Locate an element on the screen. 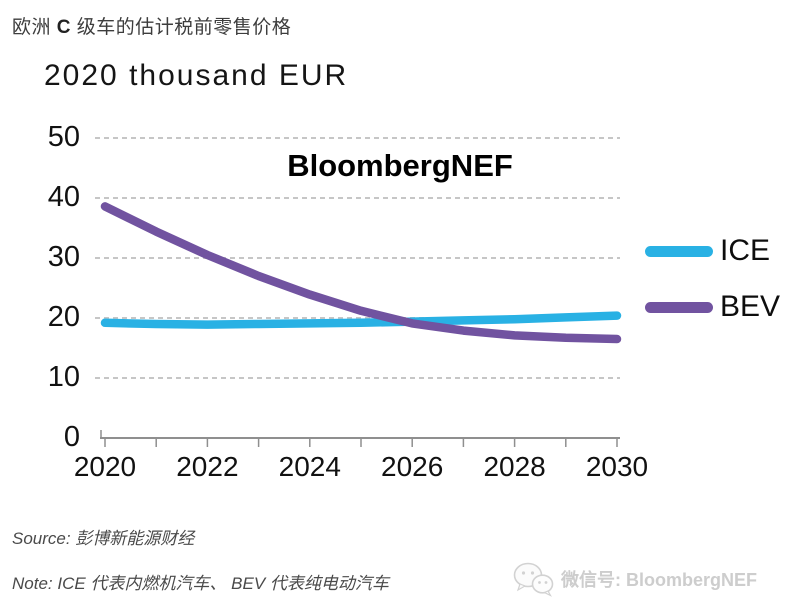 The height and width of the screenshot is (615, 800). x-tick-label: 2022 is located at coordinates (207, 466).